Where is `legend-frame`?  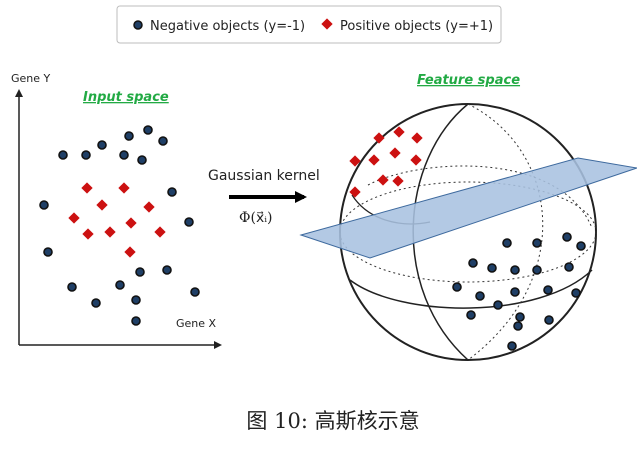
legend-frame is located at coordinates (309, 24).